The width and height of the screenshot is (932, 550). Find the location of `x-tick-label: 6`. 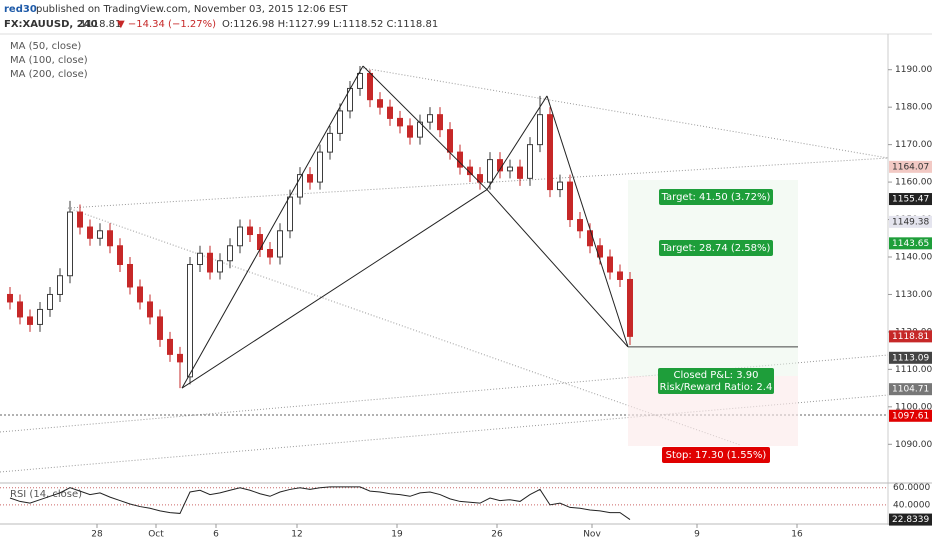

x-tick-label: 6 is located at coordinates (216, 535).